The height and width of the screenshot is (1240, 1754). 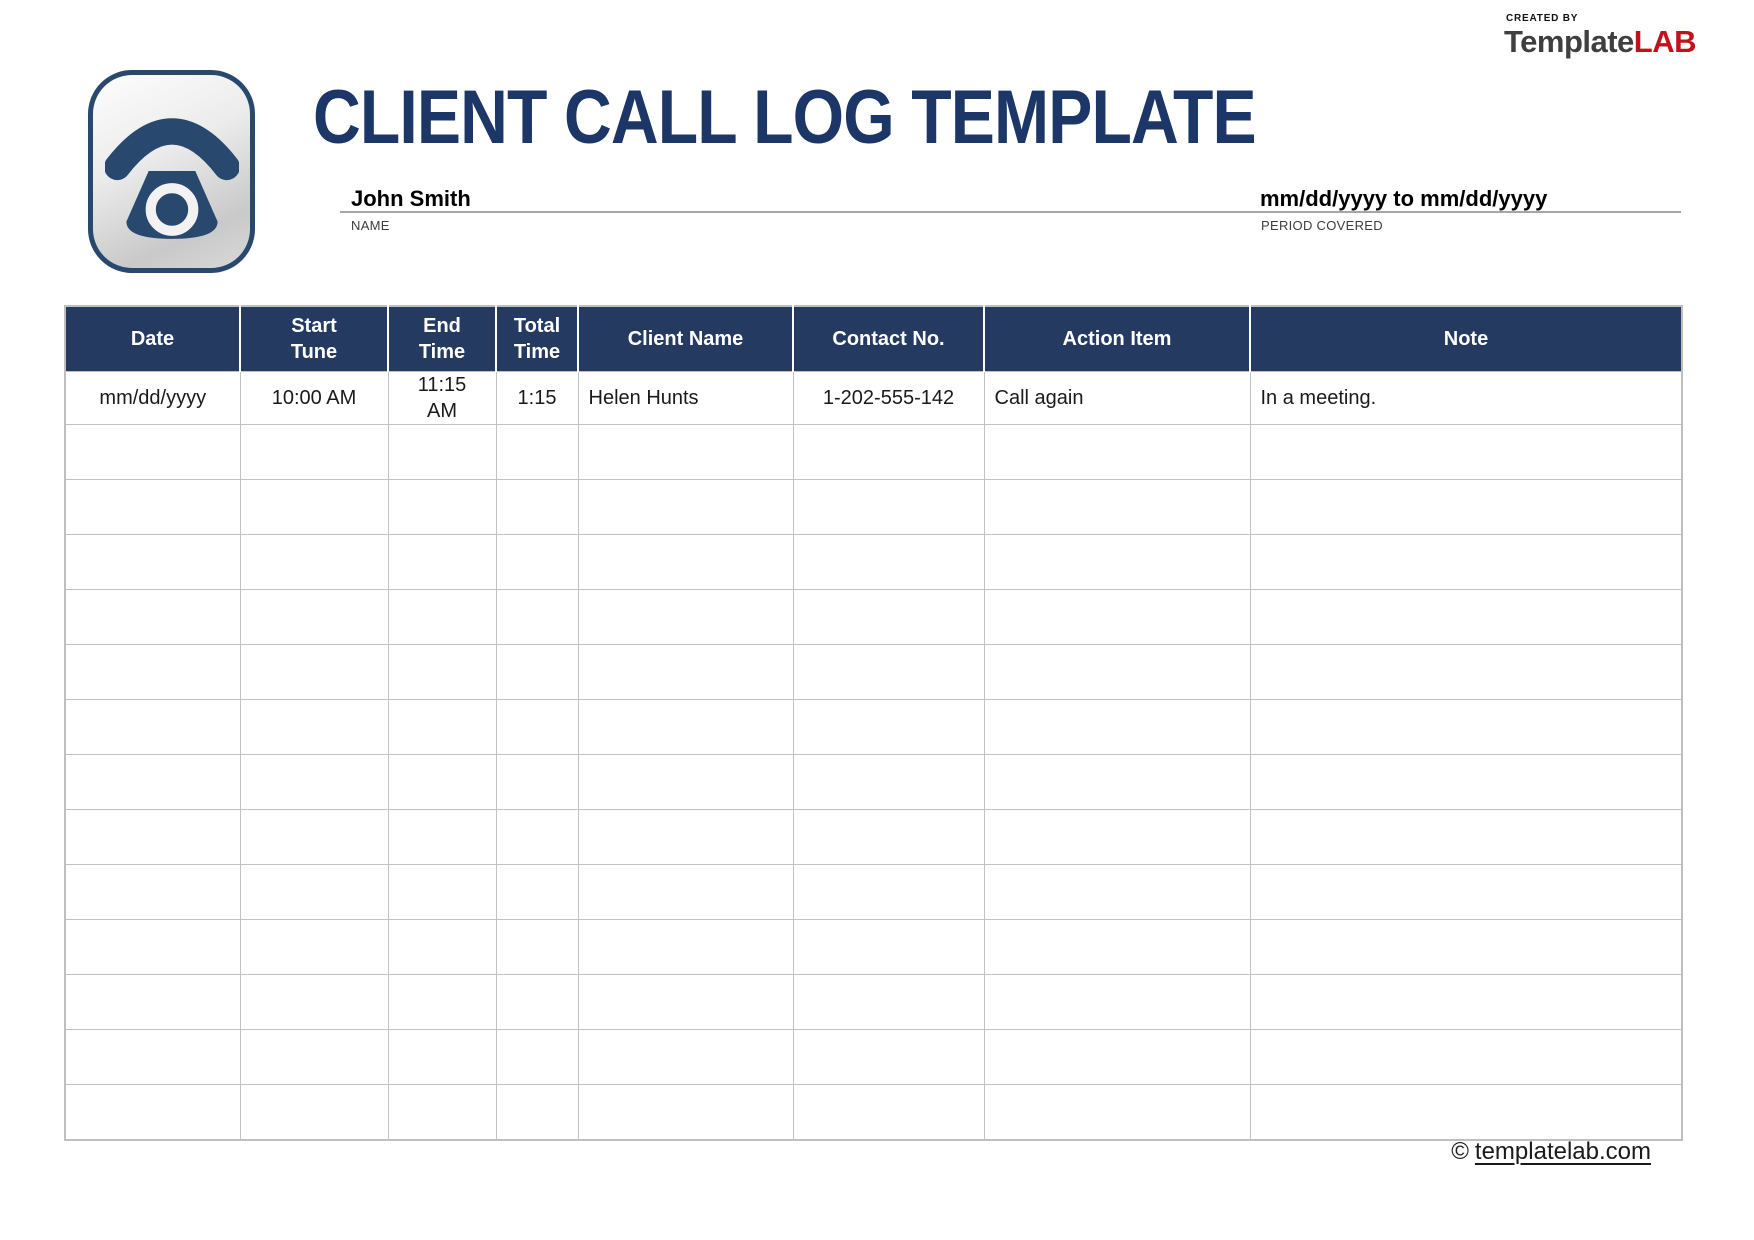 I want to click on phone-icon, so click(x=171, y=171).